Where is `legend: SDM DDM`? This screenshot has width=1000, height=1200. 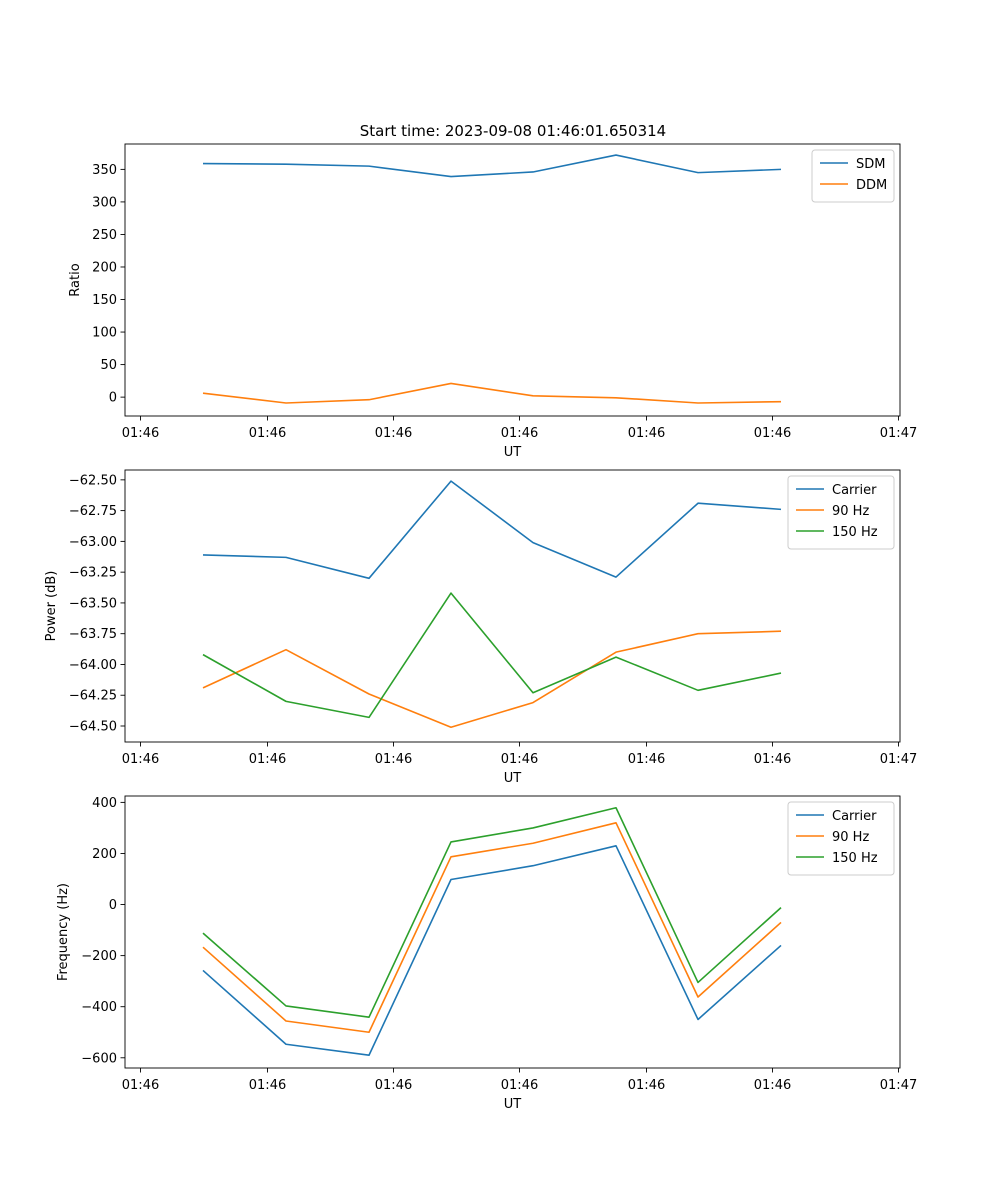 legend: SDM DDM is located at coordinates (853, 176).